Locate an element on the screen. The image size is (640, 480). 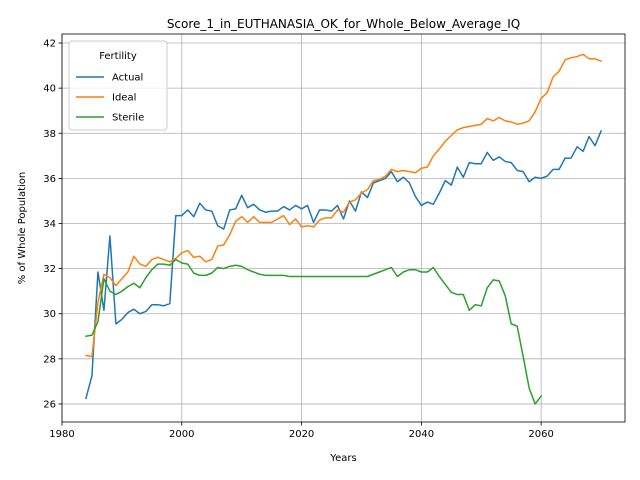
legend-label-ideal: Ideal is located at coordinates (124, 98).